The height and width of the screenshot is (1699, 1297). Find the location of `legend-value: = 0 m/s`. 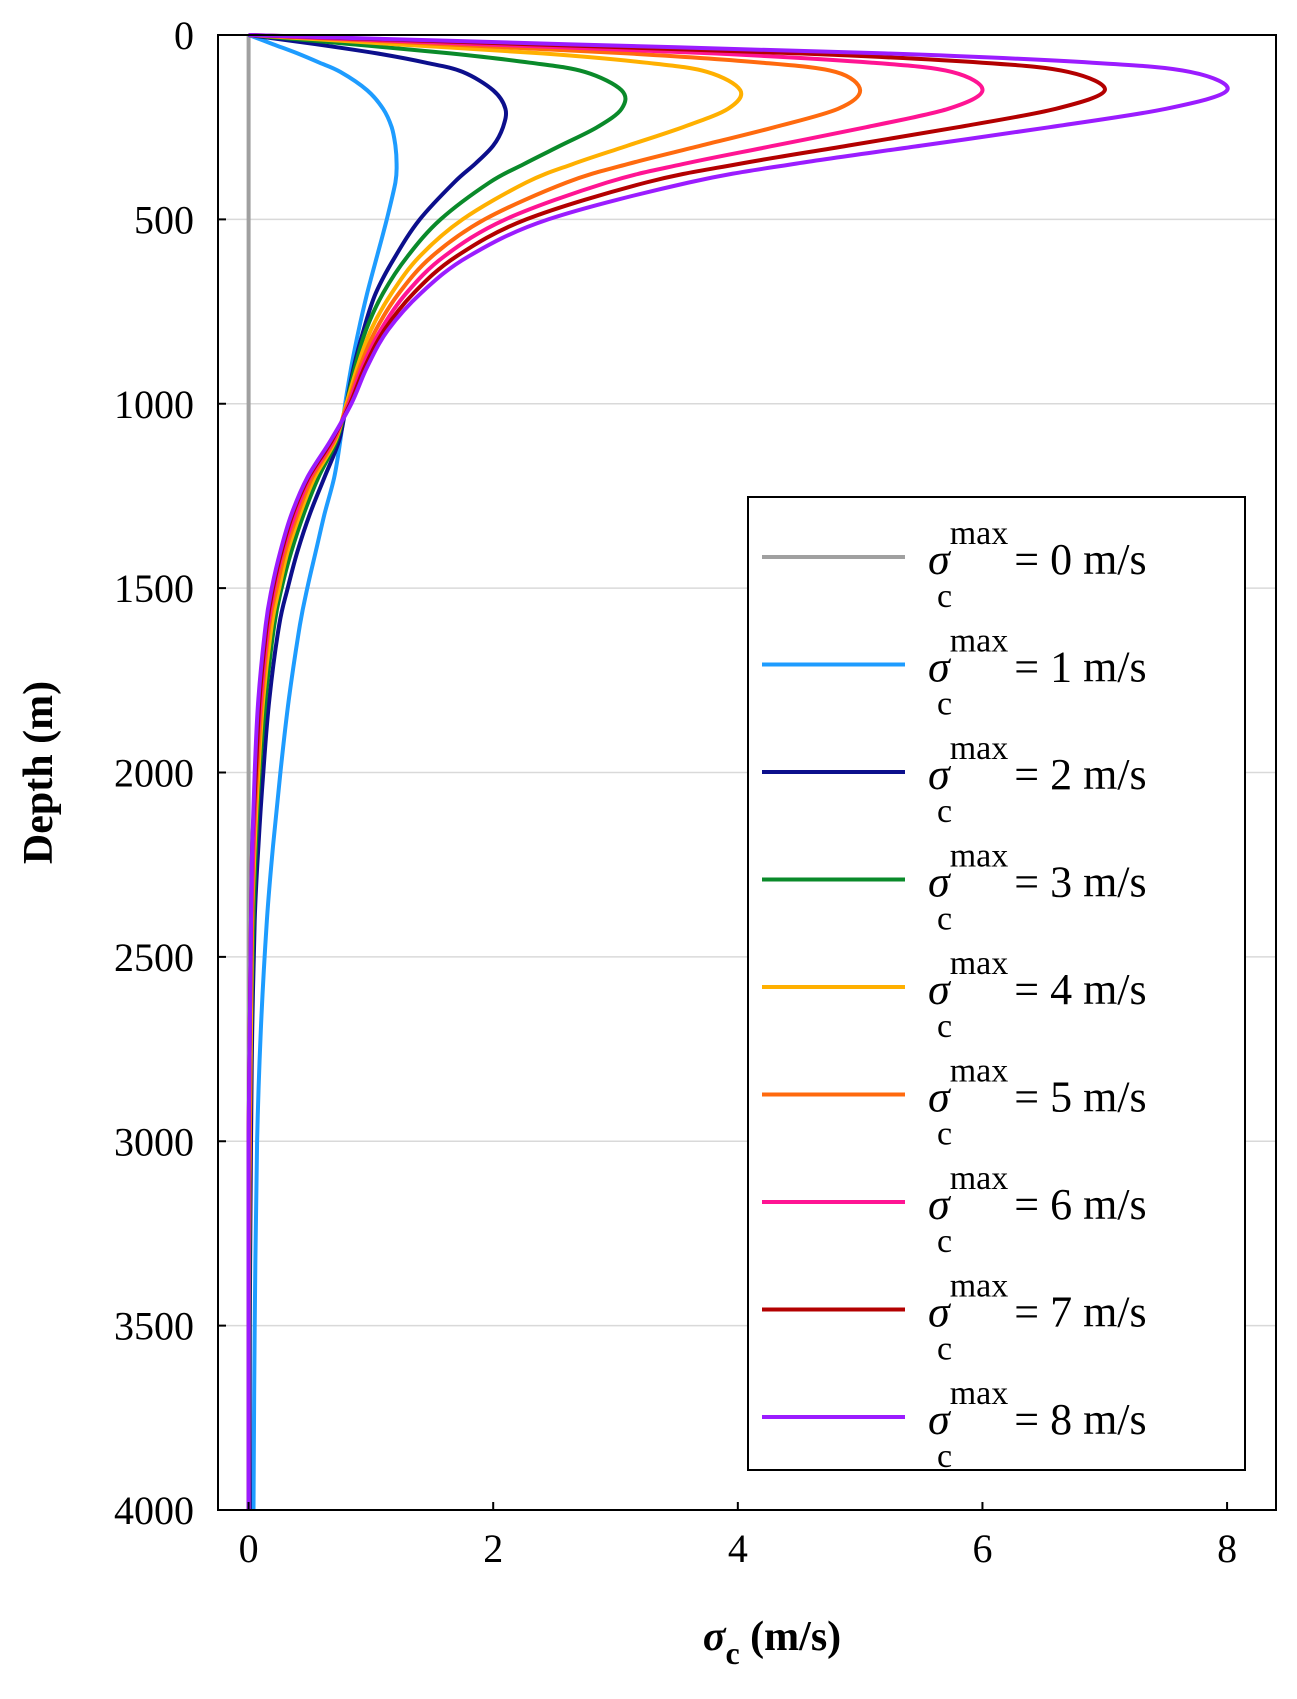

legend-value: = 0 m/s is located at coordinates (1080, 559).